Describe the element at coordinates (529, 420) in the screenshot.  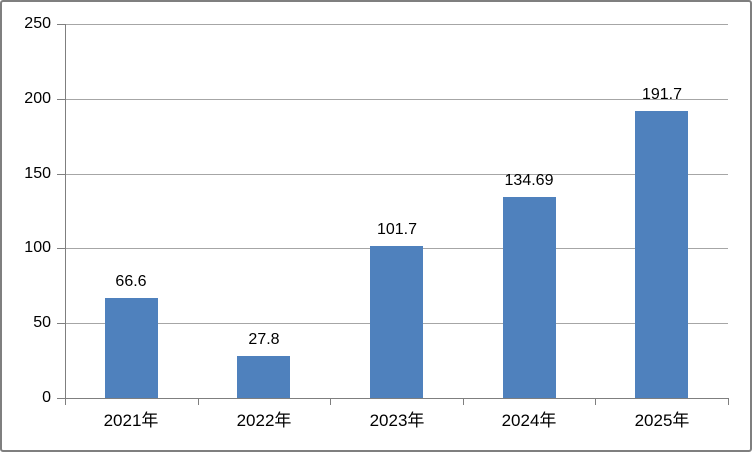
I see `x-axis-tick-label: 2024年` at that location.